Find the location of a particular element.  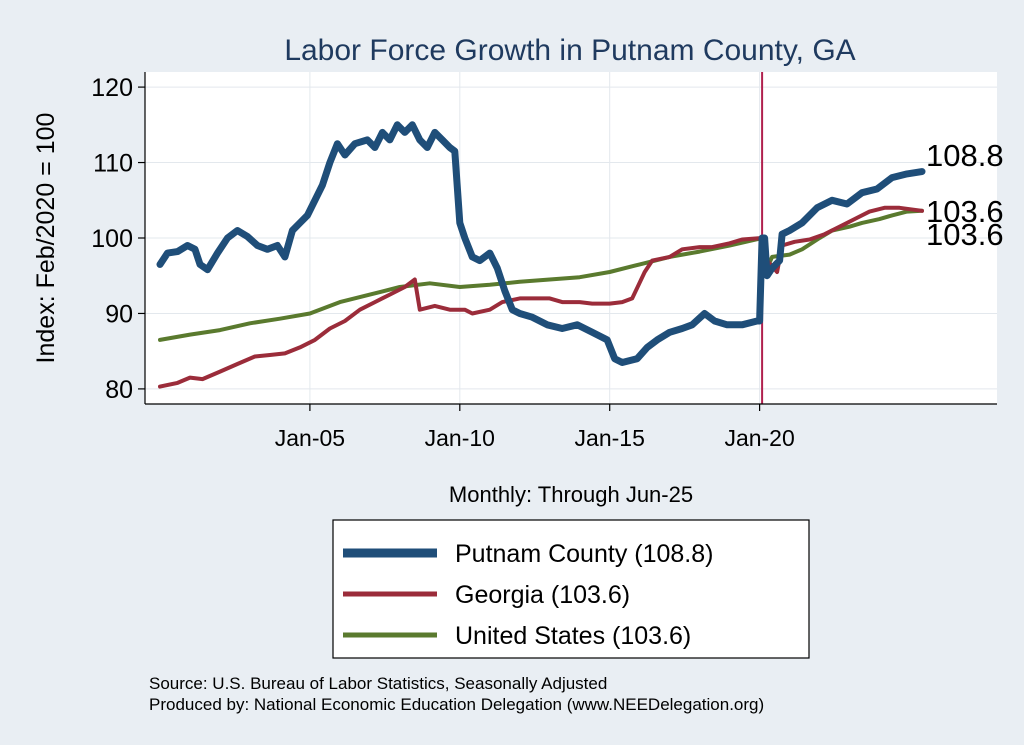

chart-title: Labor Force Growth in Putnam County, GA is located at coordinates (569, 50).